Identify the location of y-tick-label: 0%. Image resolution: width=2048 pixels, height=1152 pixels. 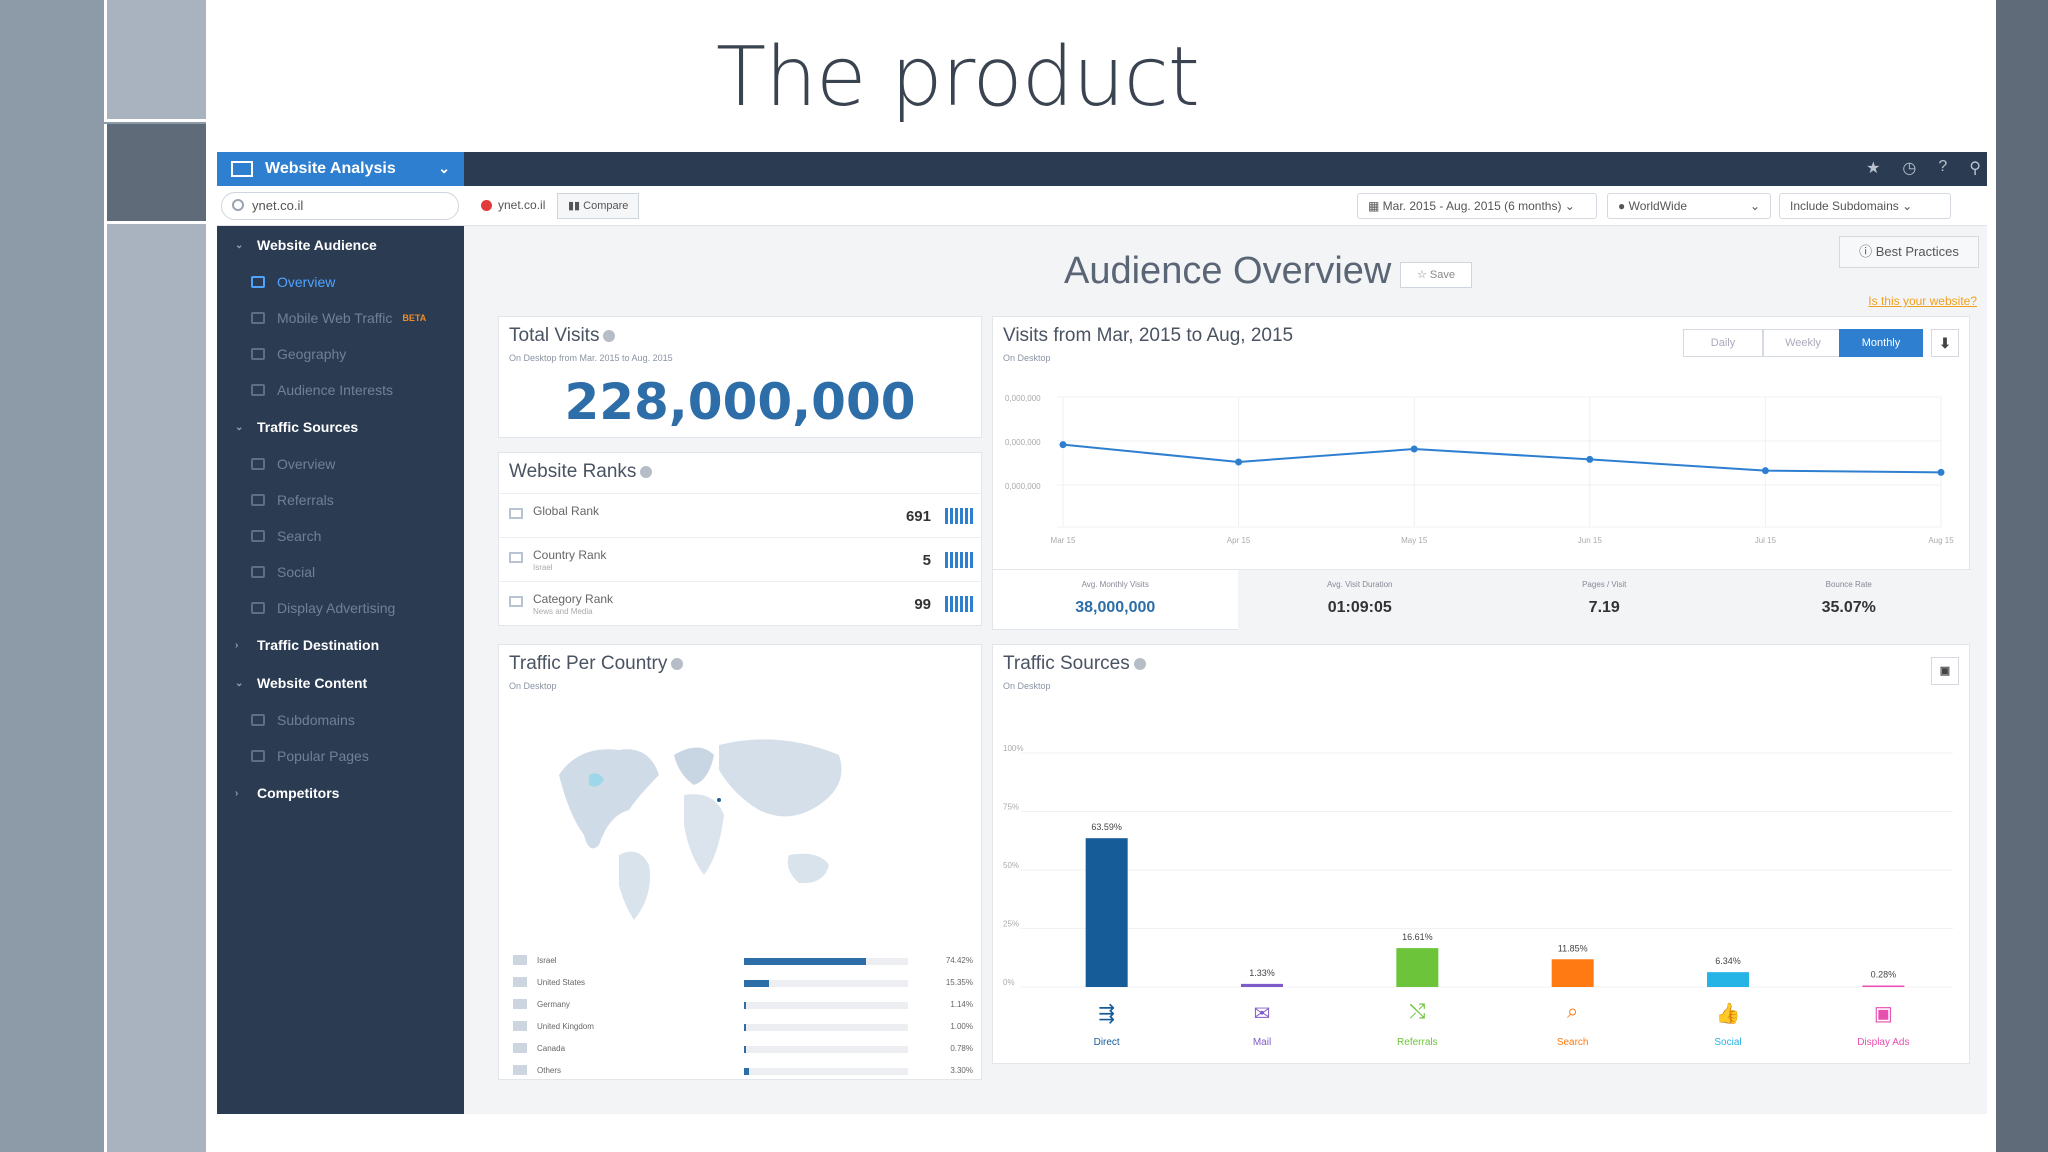
(1009, 982).